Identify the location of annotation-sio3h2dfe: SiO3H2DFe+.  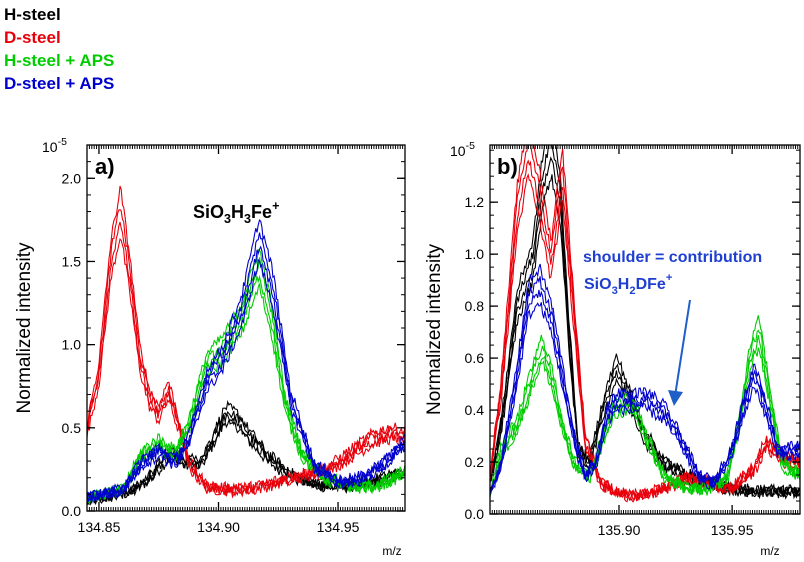
(628, 284).